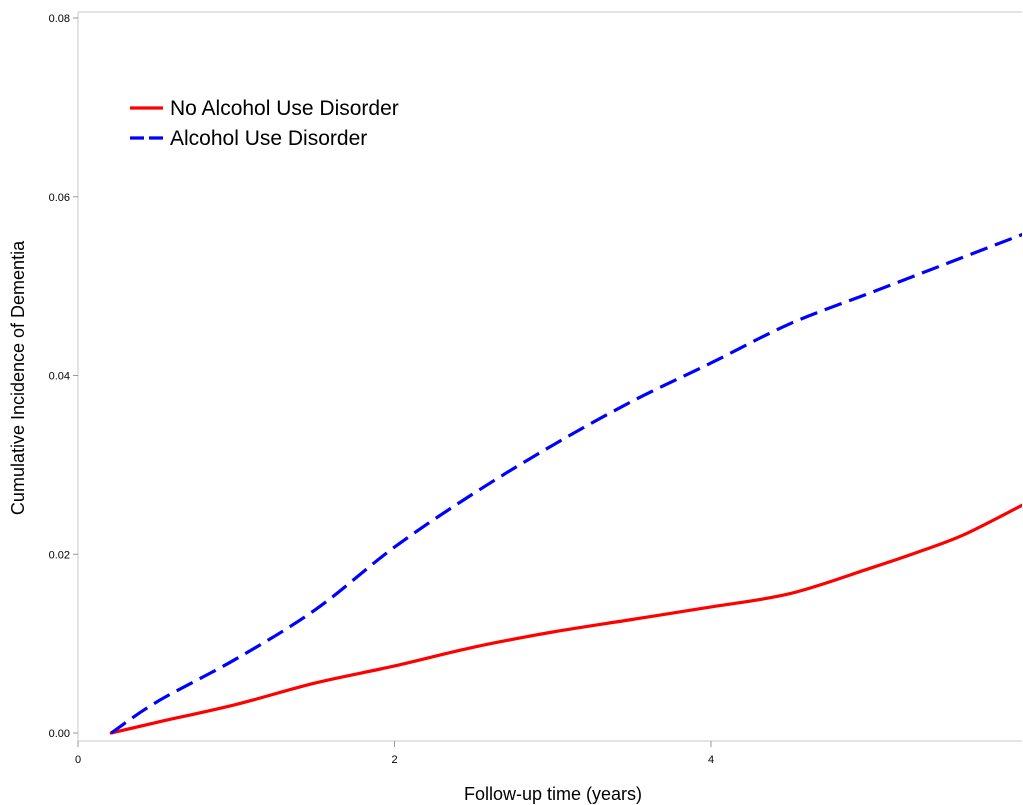  What do you see at coordinates (394, 760) in the screenshot?
I see `x-tick-label: 2` at bounding box center [394, 760].